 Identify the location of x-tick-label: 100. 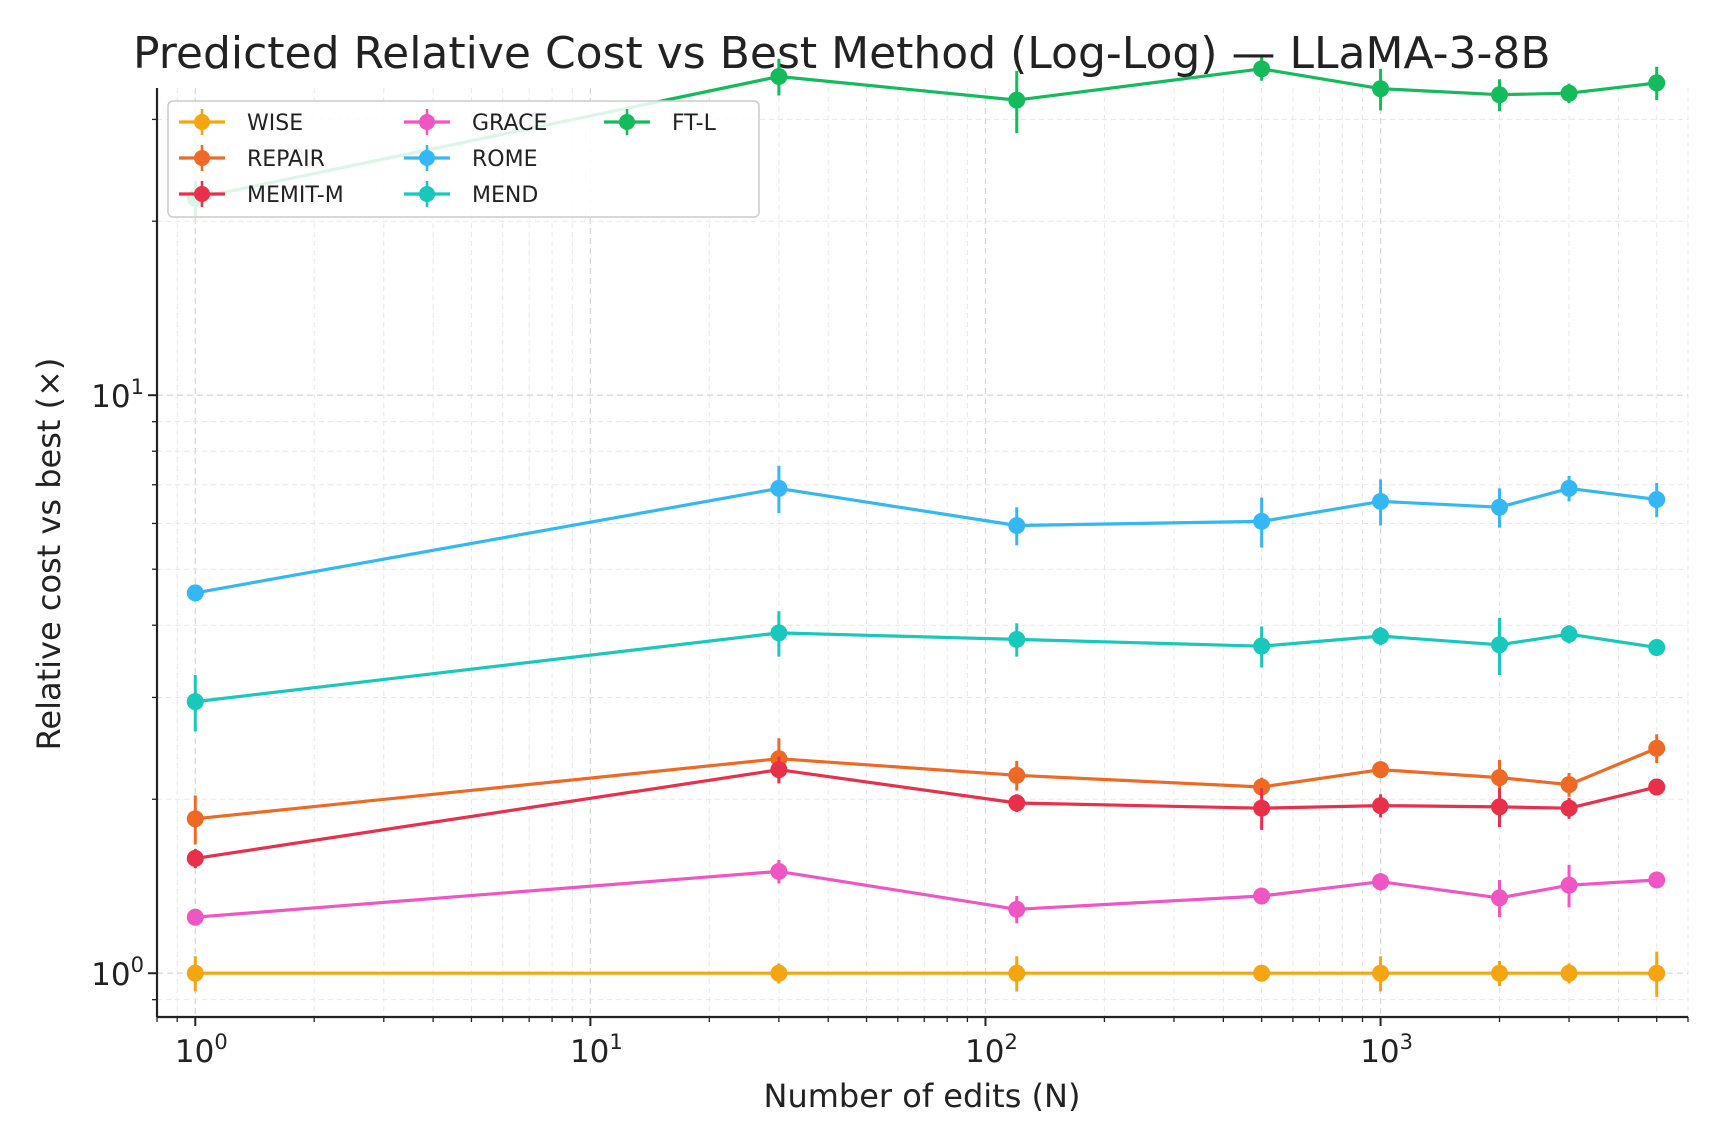
(201, 1050).